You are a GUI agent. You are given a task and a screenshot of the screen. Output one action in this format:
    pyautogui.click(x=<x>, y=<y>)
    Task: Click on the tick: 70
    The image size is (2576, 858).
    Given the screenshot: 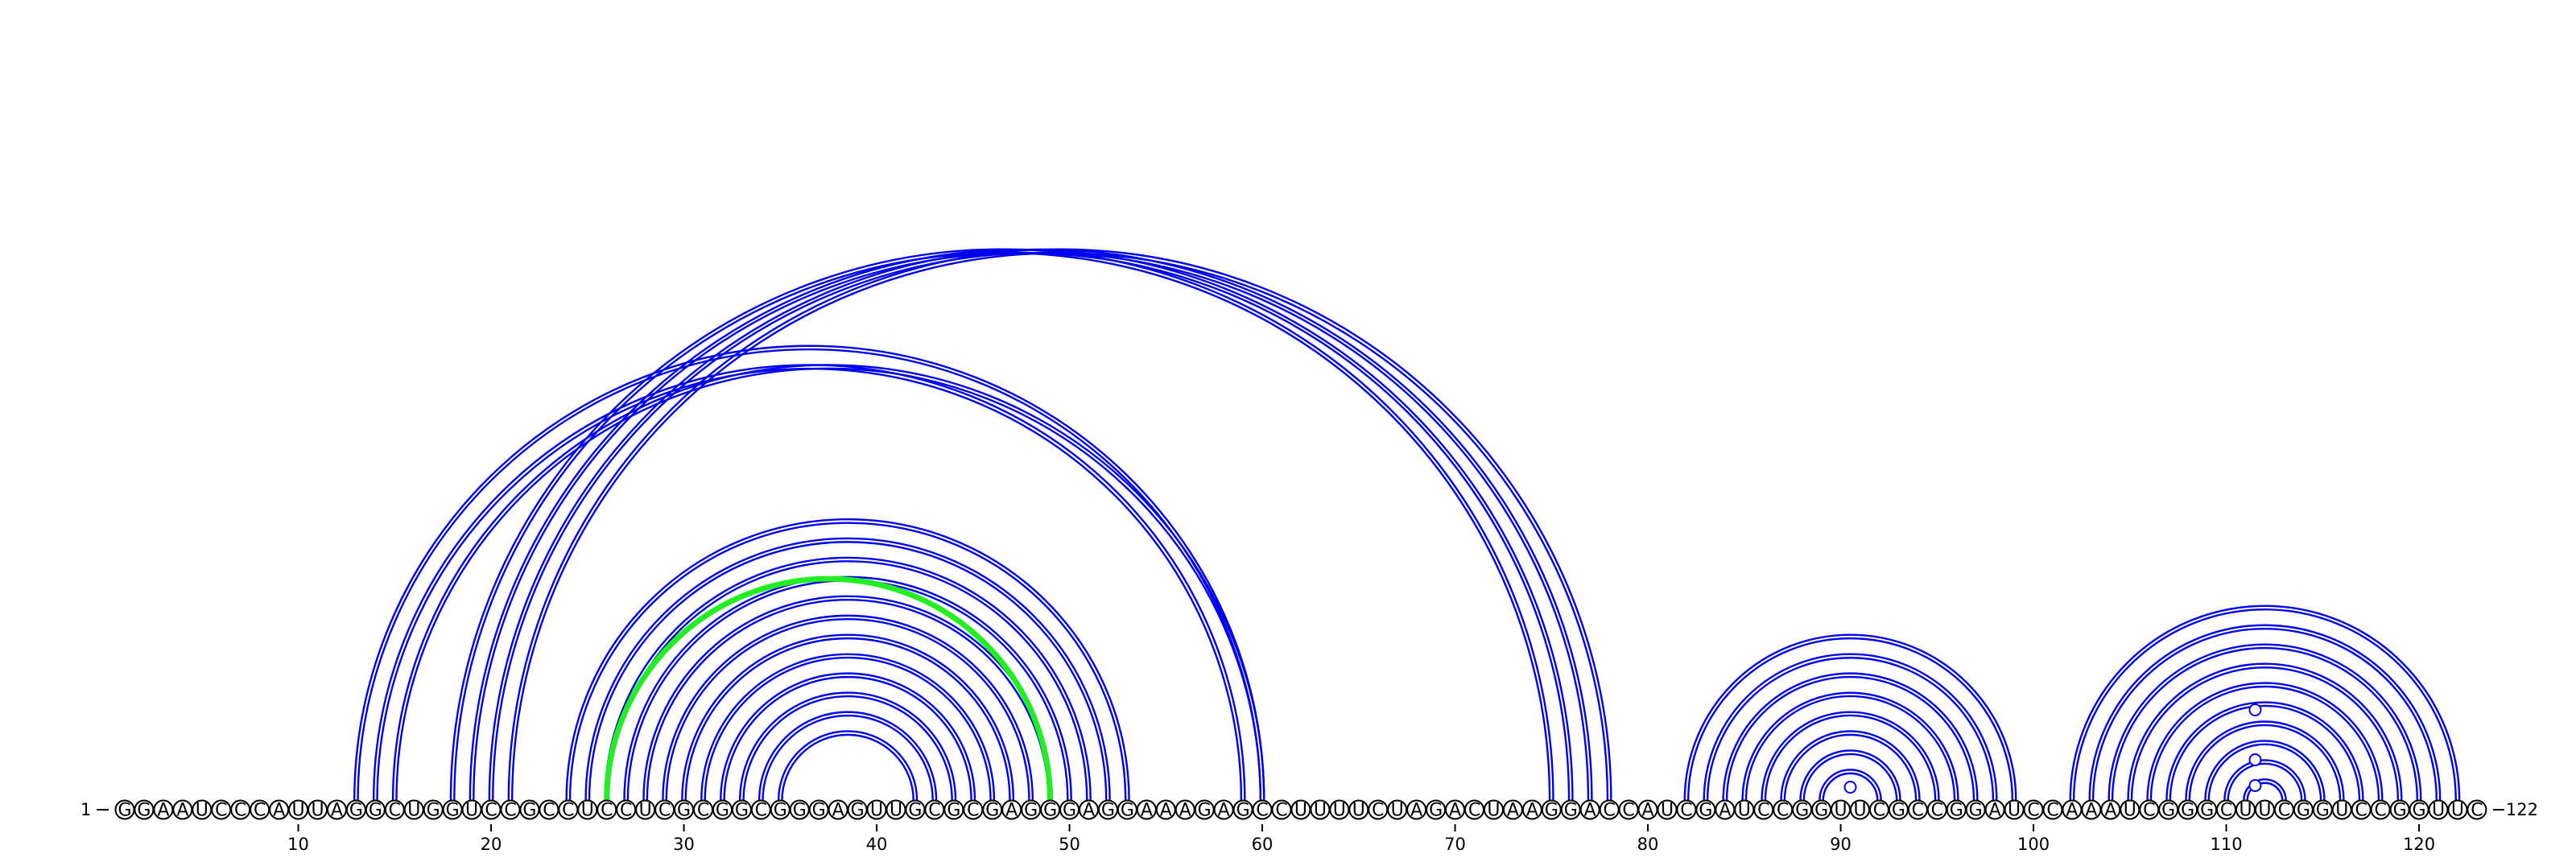 What is the action you would take?
    pyautogui.click(x=1455, y=839)
    